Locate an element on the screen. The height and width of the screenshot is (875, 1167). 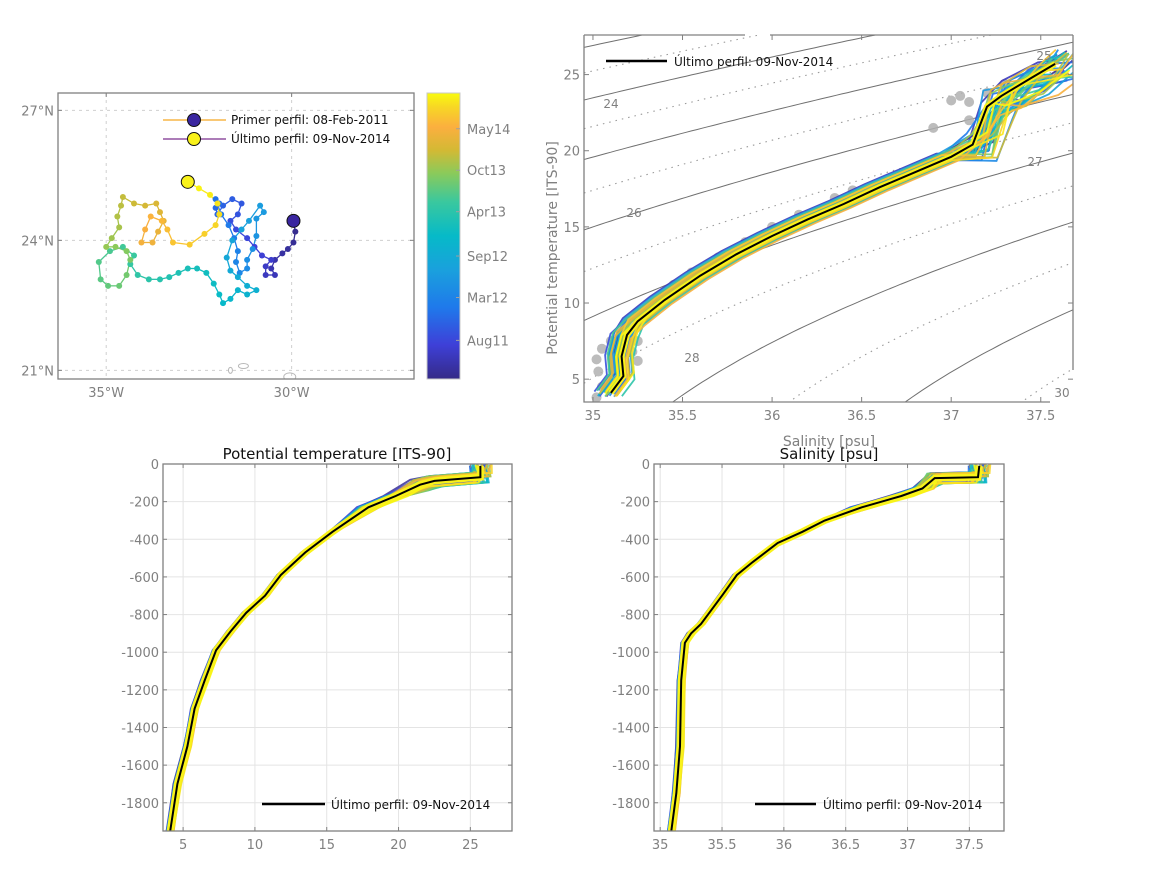
ytick-label: -600 is located at coordinates (635, 578).